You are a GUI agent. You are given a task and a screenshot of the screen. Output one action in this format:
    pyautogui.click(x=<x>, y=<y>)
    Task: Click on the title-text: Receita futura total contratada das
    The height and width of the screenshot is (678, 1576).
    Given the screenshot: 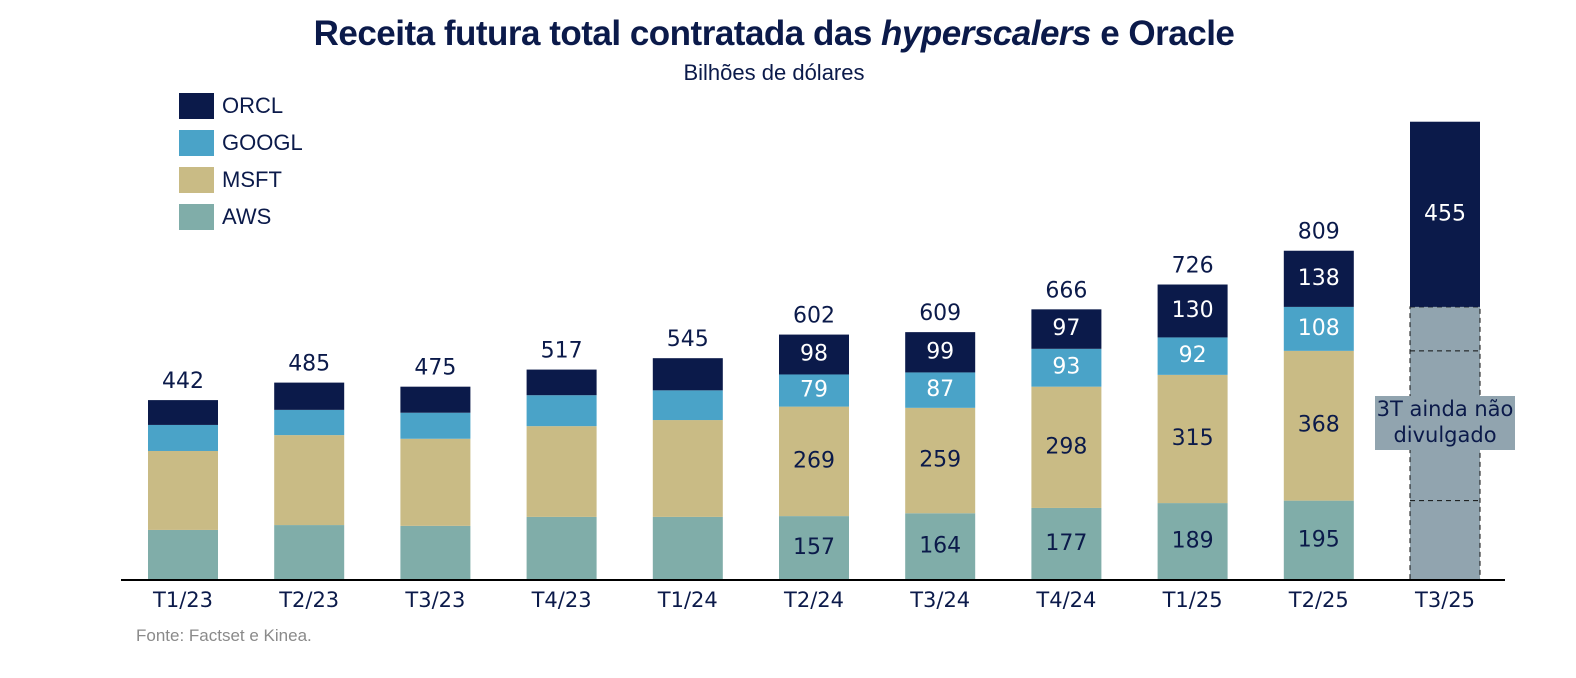 What is the action you would take?
    pyautogui.click(x=597, y=33)
    